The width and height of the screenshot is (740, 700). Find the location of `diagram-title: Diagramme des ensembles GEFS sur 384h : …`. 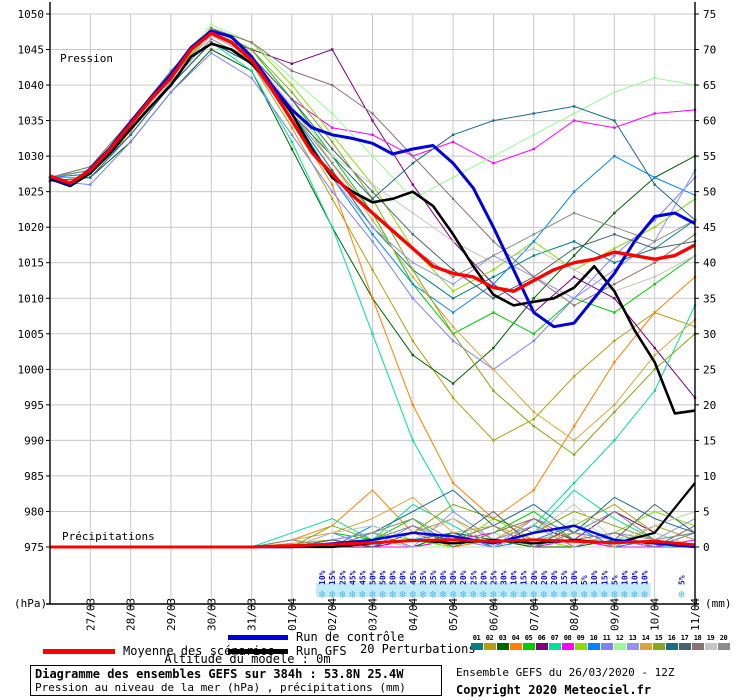

diagram-title: Diagramme des ensembles GEFS sur 384h : … is located at coordinates (219, 674).